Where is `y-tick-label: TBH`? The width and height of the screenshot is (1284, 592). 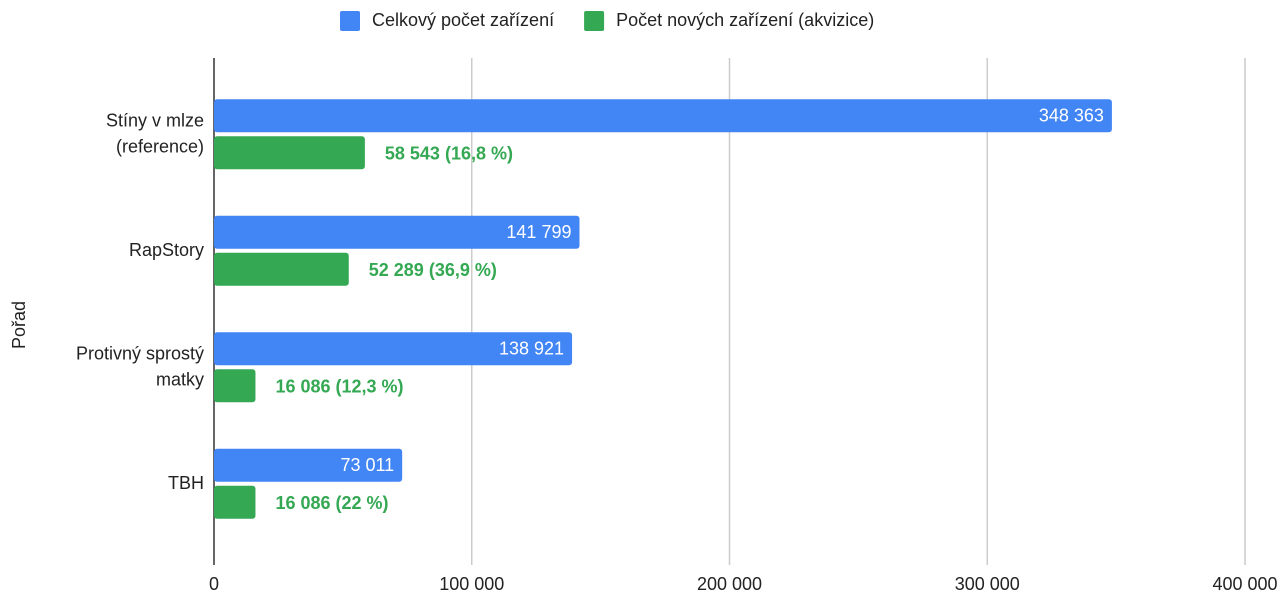
y-tick-label: TBH is located at coordinates (186, 483).